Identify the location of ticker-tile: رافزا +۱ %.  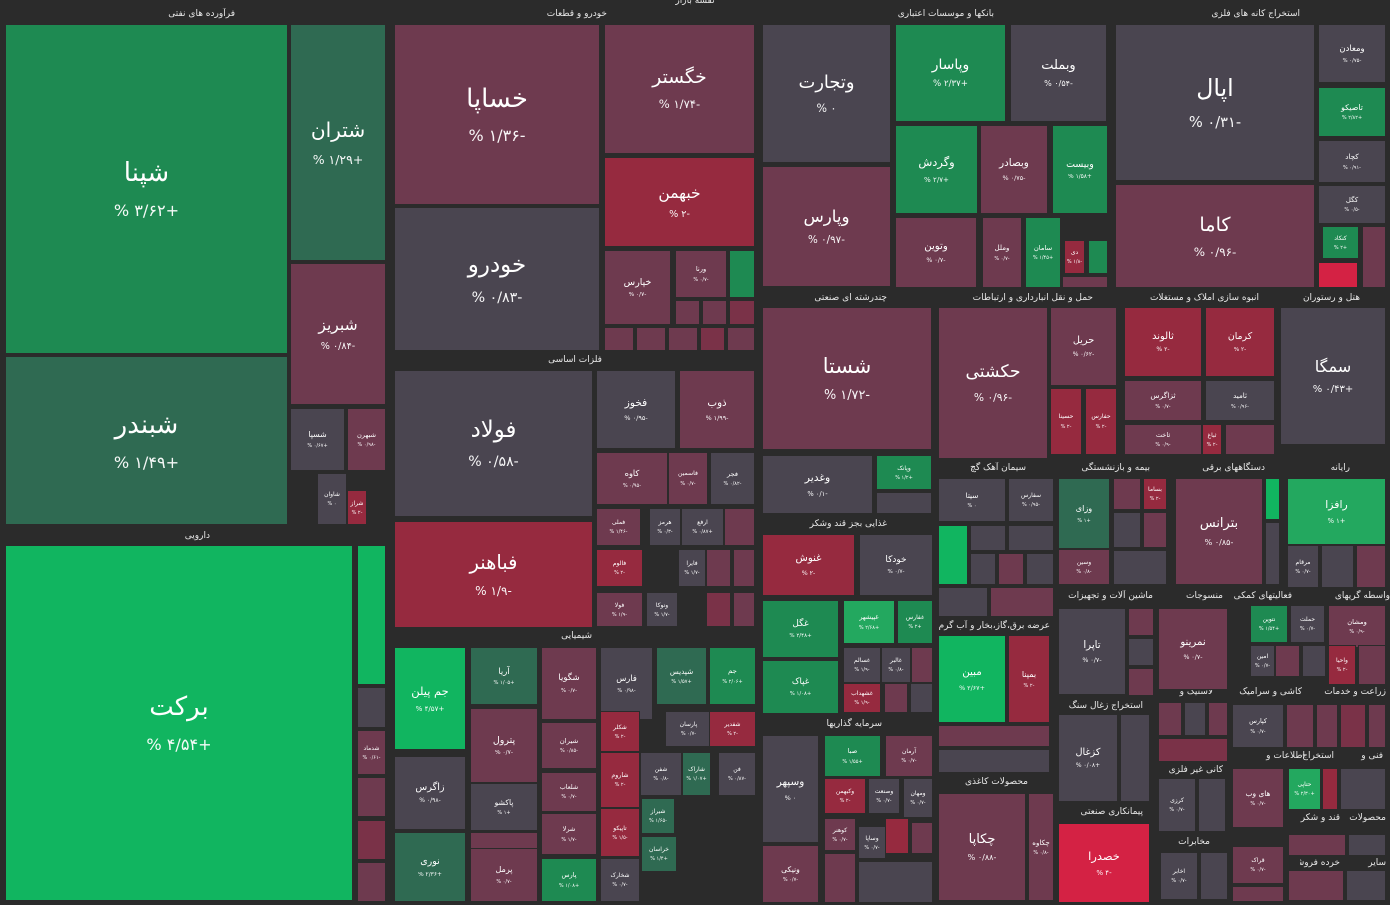
(1336, 511).